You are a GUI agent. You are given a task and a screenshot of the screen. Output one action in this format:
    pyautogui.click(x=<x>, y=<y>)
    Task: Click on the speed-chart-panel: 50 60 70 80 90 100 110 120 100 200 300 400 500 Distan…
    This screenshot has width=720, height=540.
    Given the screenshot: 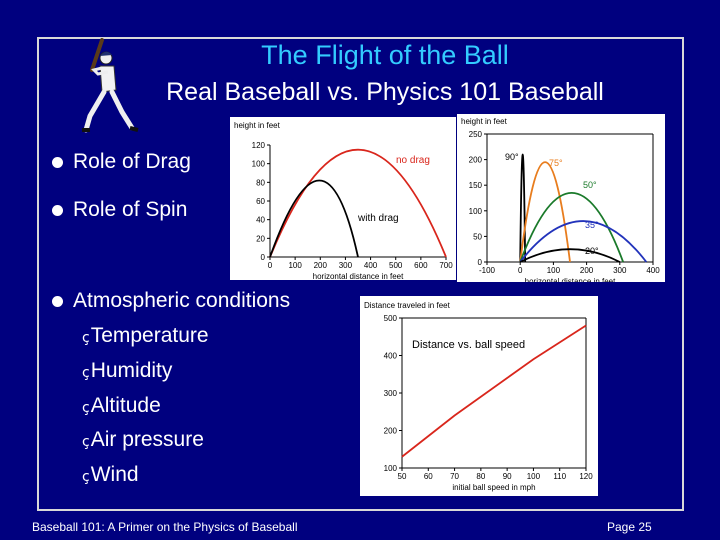 What is the action you would take?
    pyautogui.click(x=479, y=396)
    